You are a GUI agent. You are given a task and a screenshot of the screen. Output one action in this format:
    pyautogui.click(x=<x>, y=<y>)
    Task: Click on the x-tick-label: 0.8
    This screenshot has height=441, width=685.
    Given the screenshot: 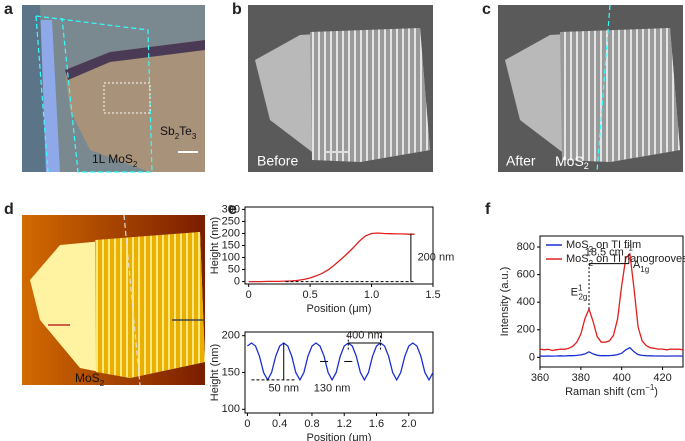 What is the action you would take?
    pyautogui.click(x=311, y=424)
    